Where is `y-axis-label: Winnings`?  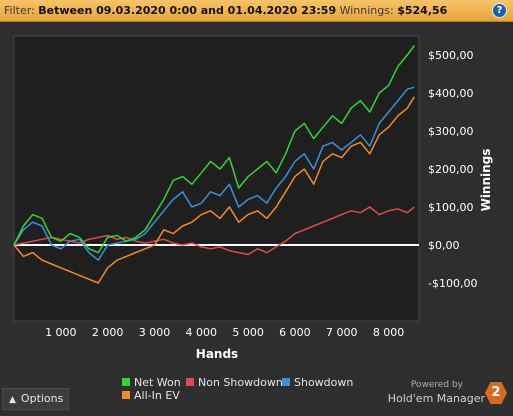 y-axis-label: Winnings is located at coordinates (486, 180).